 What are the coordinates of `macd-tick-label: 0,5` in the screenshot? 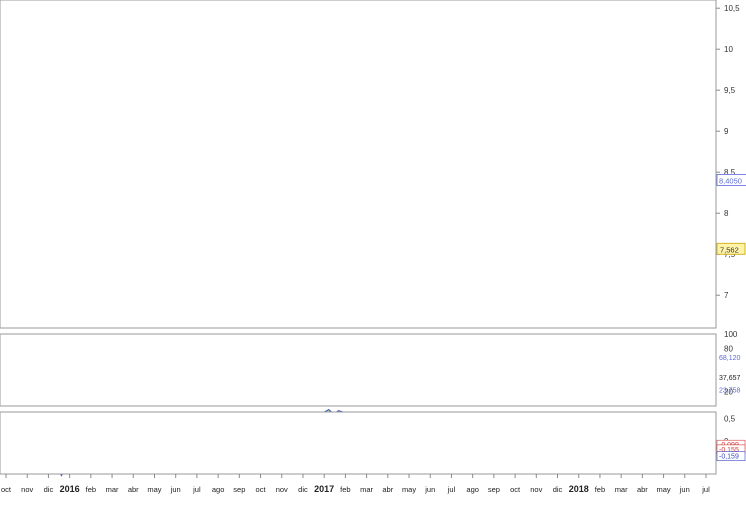 It's located at (730, 419).